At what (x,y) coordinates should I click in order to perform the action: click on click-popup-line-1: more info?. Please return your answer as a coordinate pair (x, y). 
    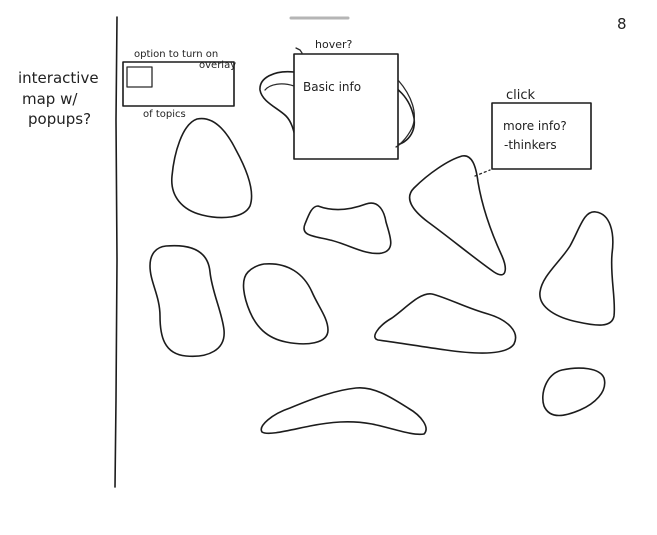
    Looking at the image, I should click on (535, 126).